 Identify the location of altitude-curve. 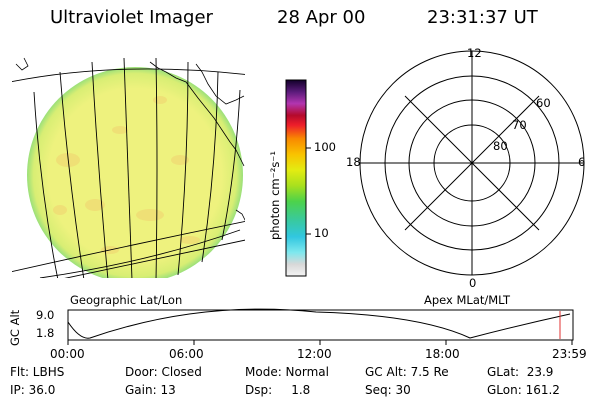
(319, 323).